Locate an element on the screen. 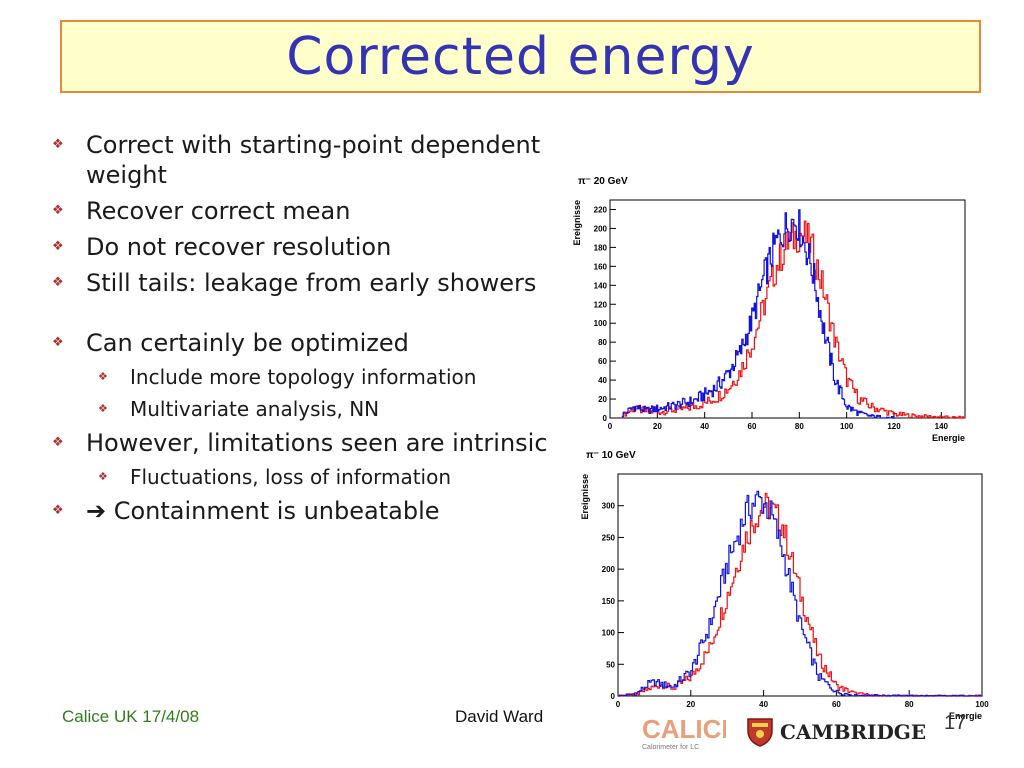 The height and width of the screenshot is (768, 1024). chart-title: π⁻ 20 GeV is located at coordinates (603, 181).